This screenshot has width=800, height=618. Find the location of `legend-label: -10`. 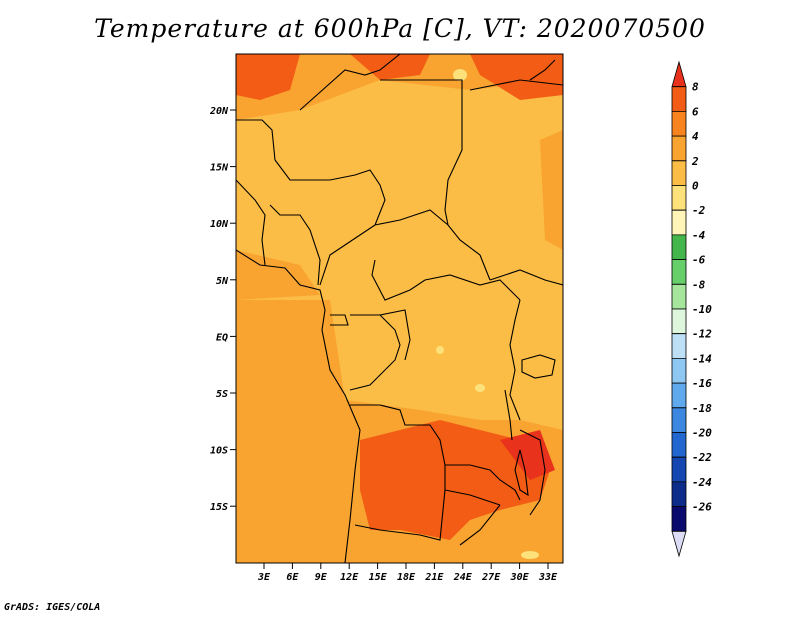

legend-label: -10 is located at coordinates (702, 309).